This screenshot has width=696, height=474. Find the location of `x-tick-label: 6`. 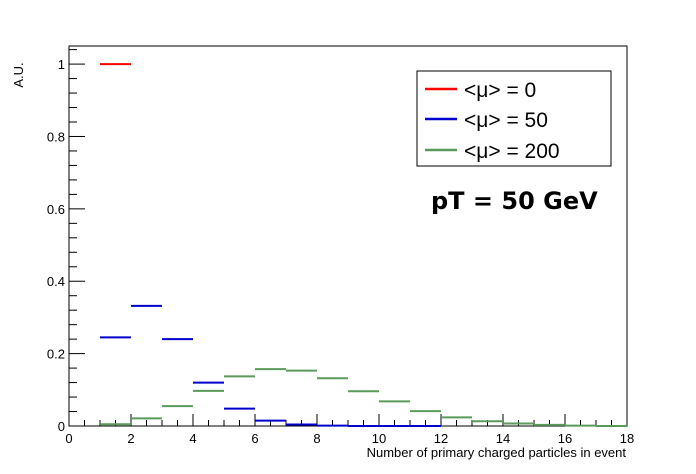

x-tick-label: 6 is located at coordinates (254, 438).